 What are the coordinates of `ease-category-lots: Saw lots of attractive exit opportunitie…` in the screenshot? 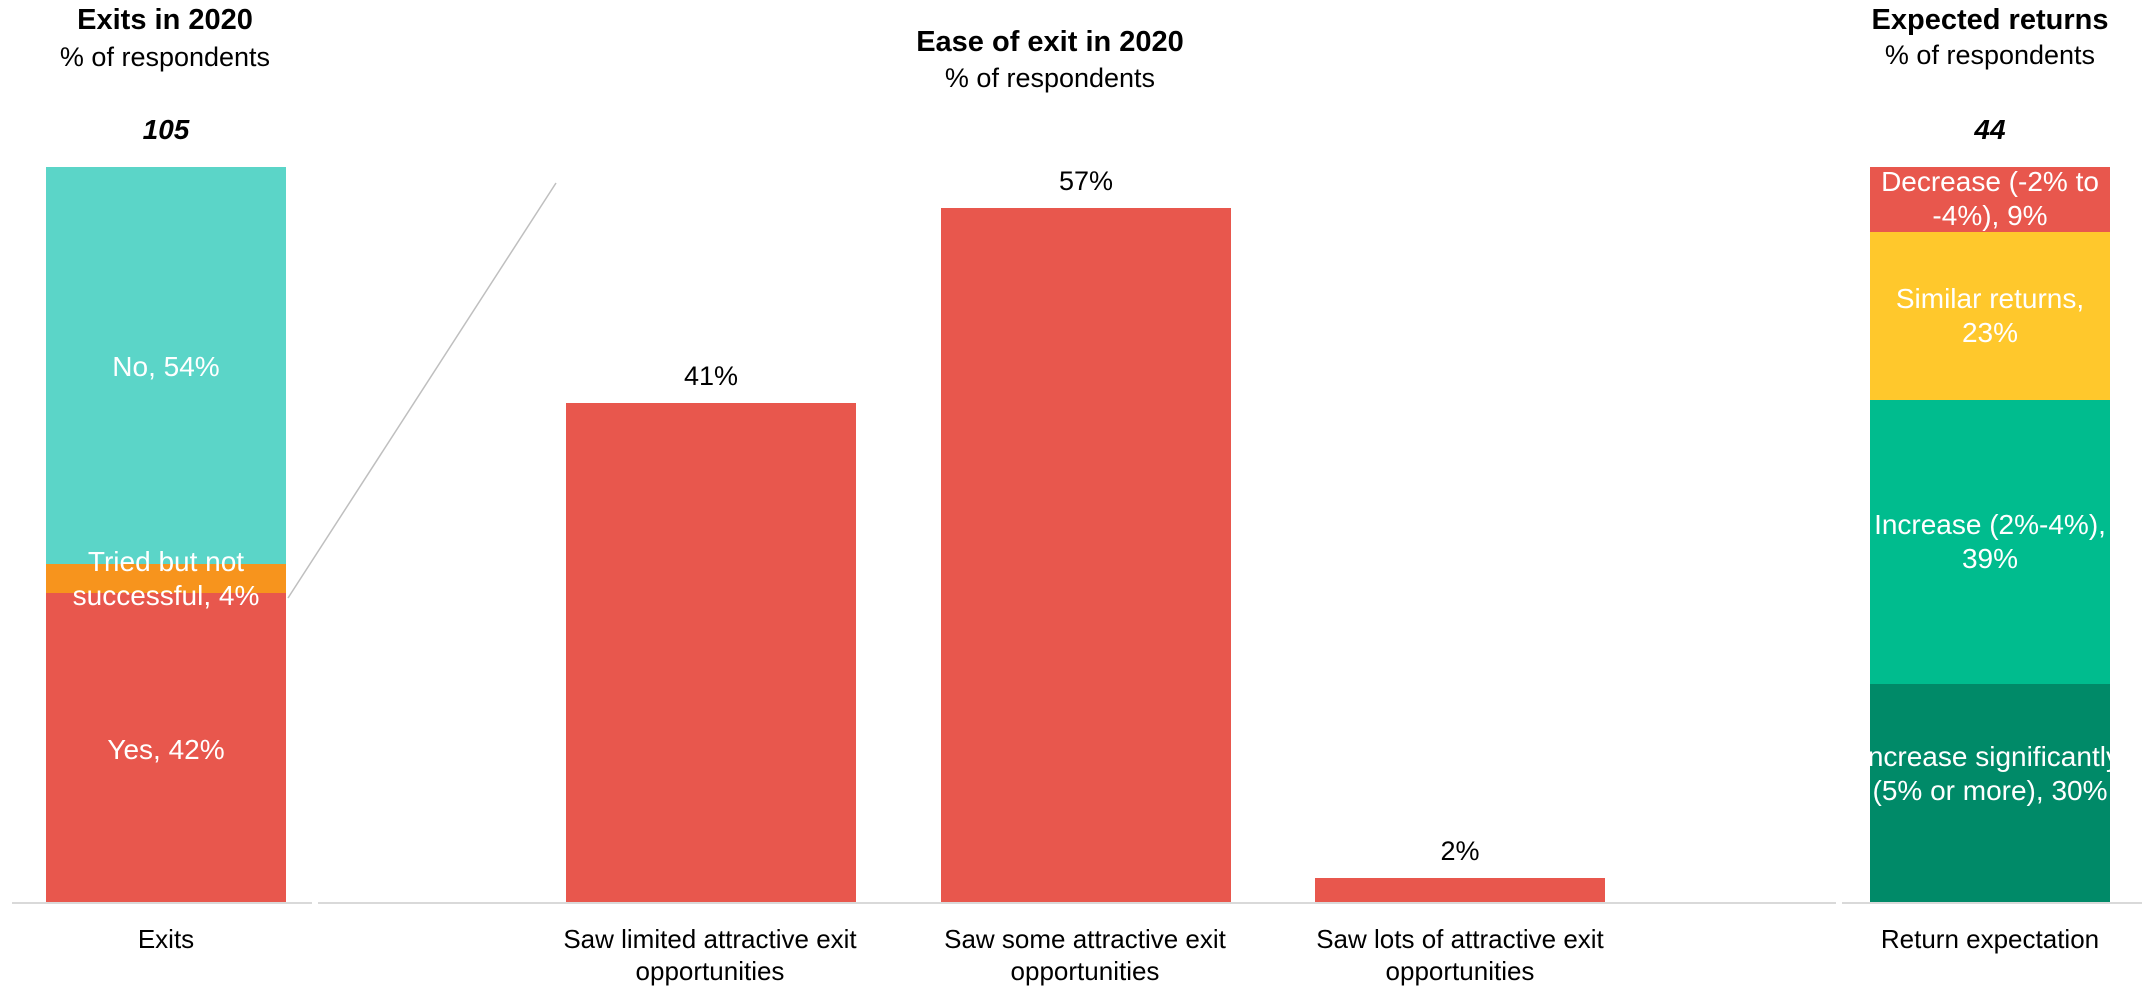 It's located at (1460, 955).